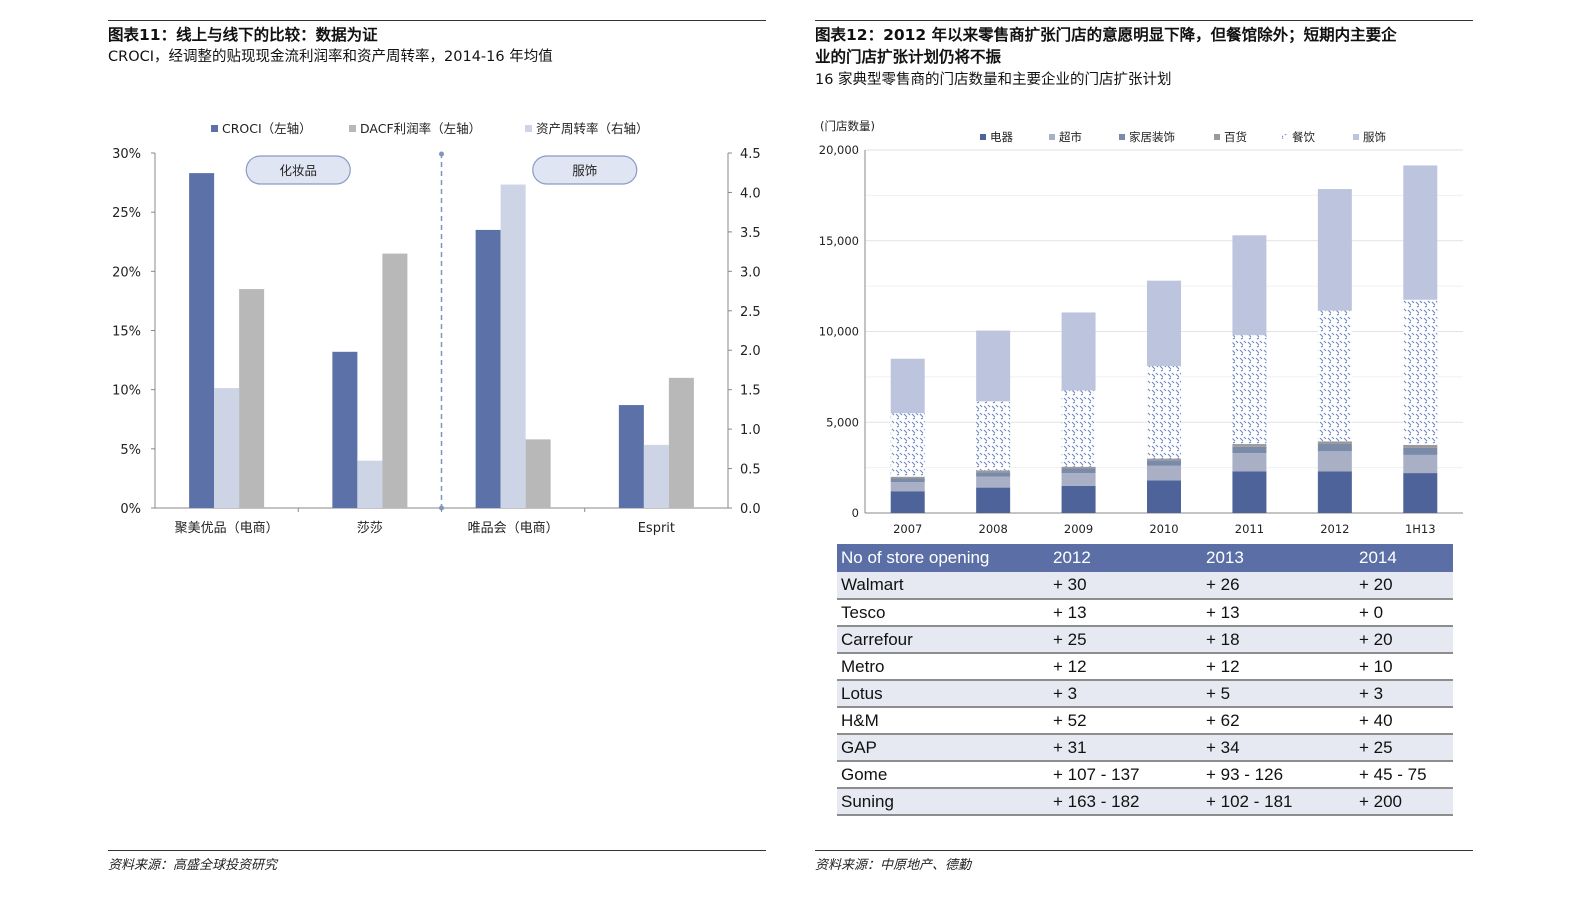  I want to click on figure-11-source: 资料来源：高盛全球投资研究, so click(193, 865).